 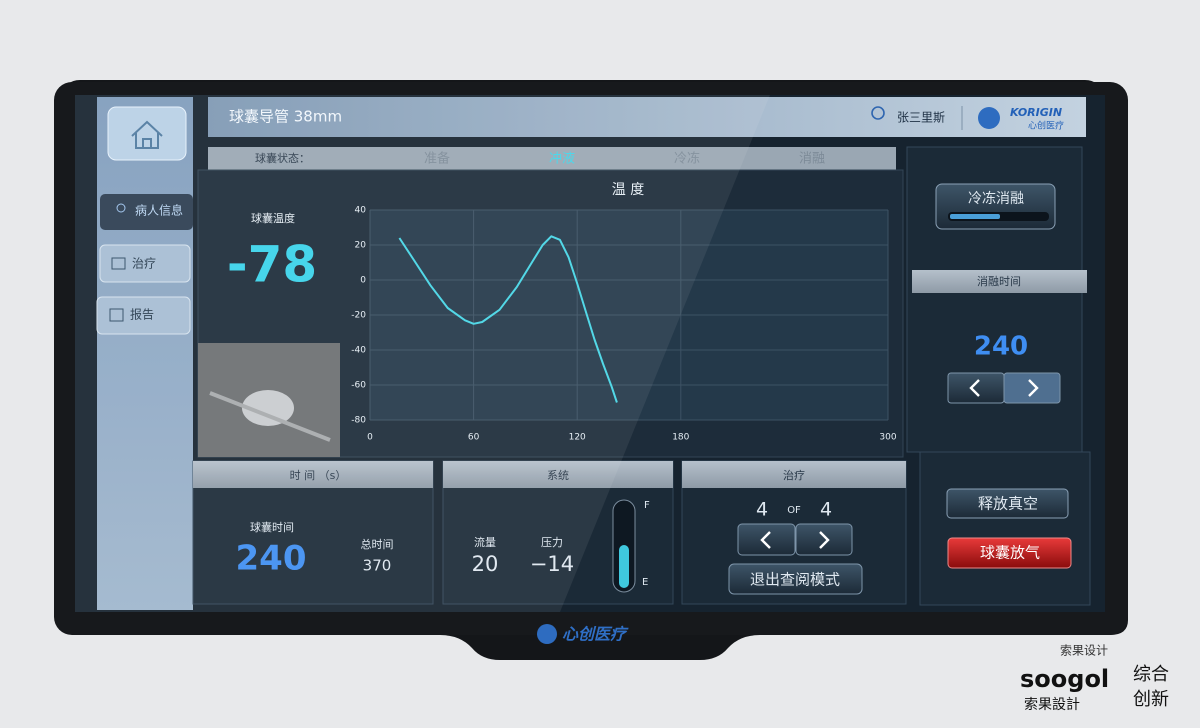 I want to click on brand-name: KORIGIN, so click(x=1036, y=112).